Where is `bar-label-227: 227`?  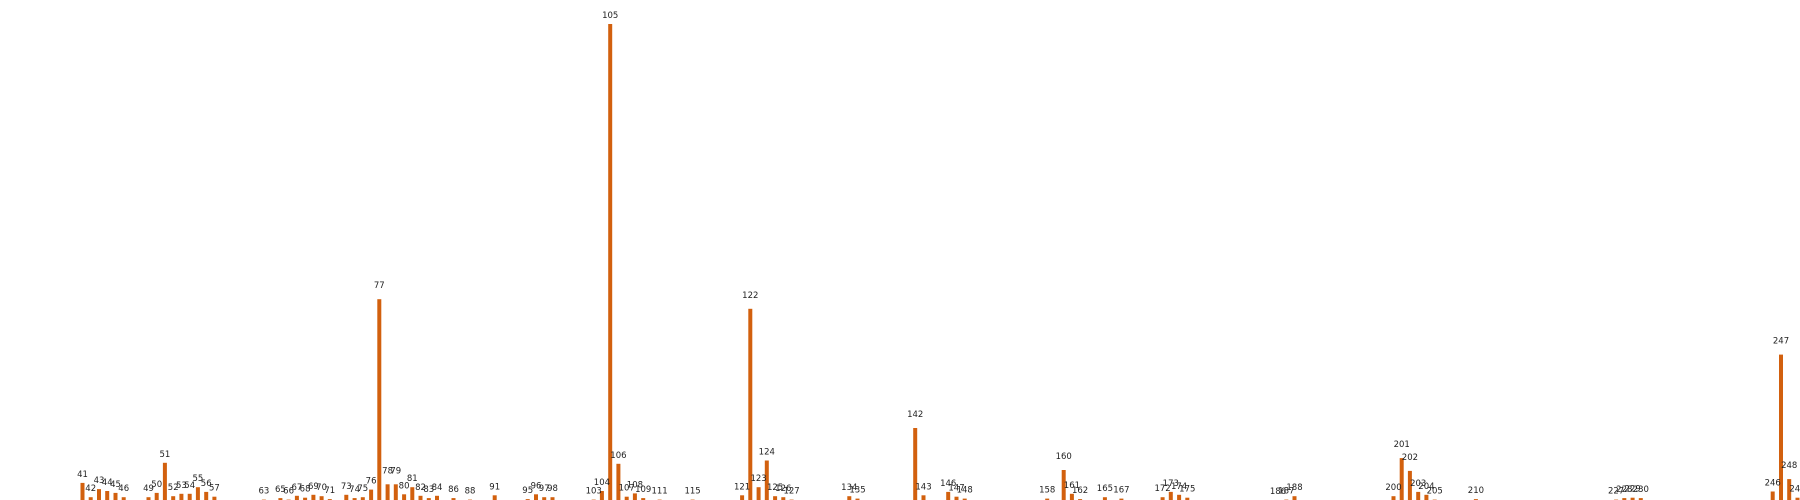
bar-label-227: 227 is located at coordinates (1616, 492).